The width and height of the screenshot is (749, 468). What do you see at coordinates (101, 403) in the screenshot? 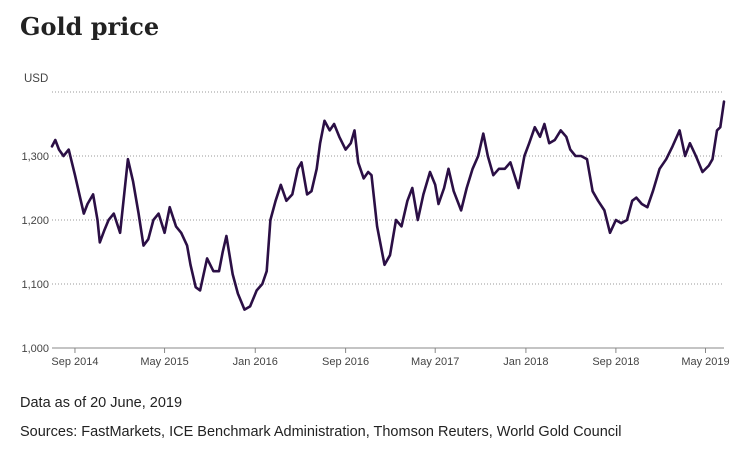
I see `data-as-of-note: Data as of 20 June, 2019` at bounding box center [101, 403].